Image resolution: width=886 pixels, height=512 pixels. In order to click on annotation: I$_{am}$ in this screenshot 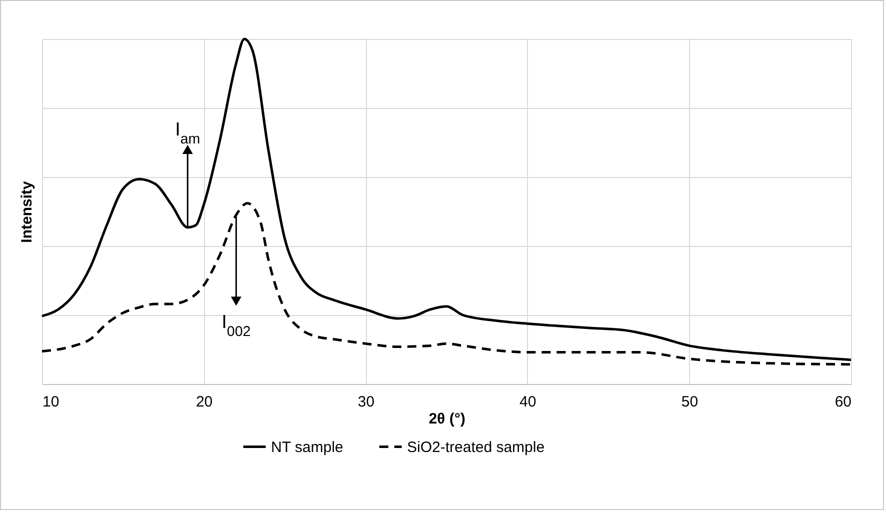, I will do `click(187, 133)`.